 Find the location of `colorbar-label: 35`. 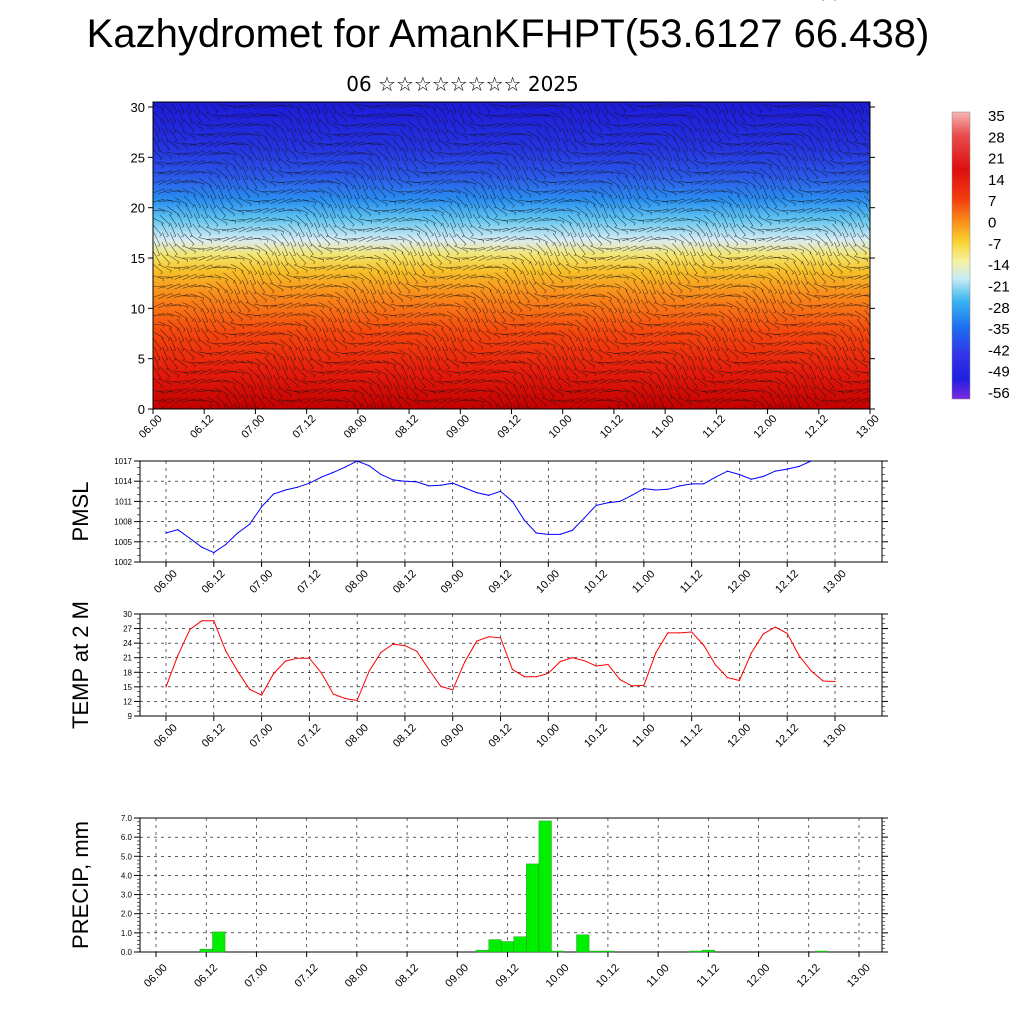

colorbar-label: 35 is located at coordinates (996, 116).